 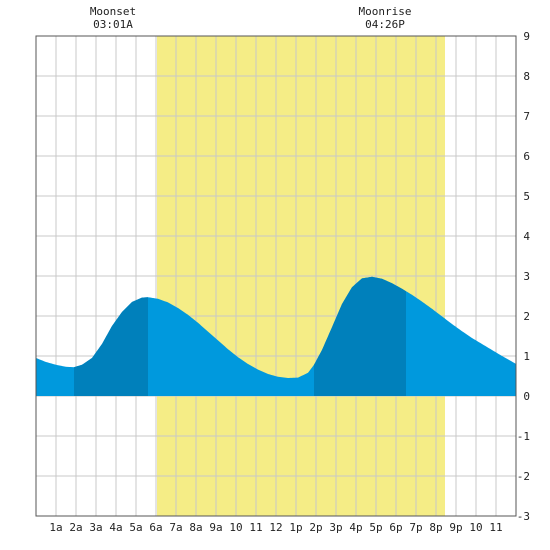 I want to click on y-tick-label: 5, so click(x=526, y=196).